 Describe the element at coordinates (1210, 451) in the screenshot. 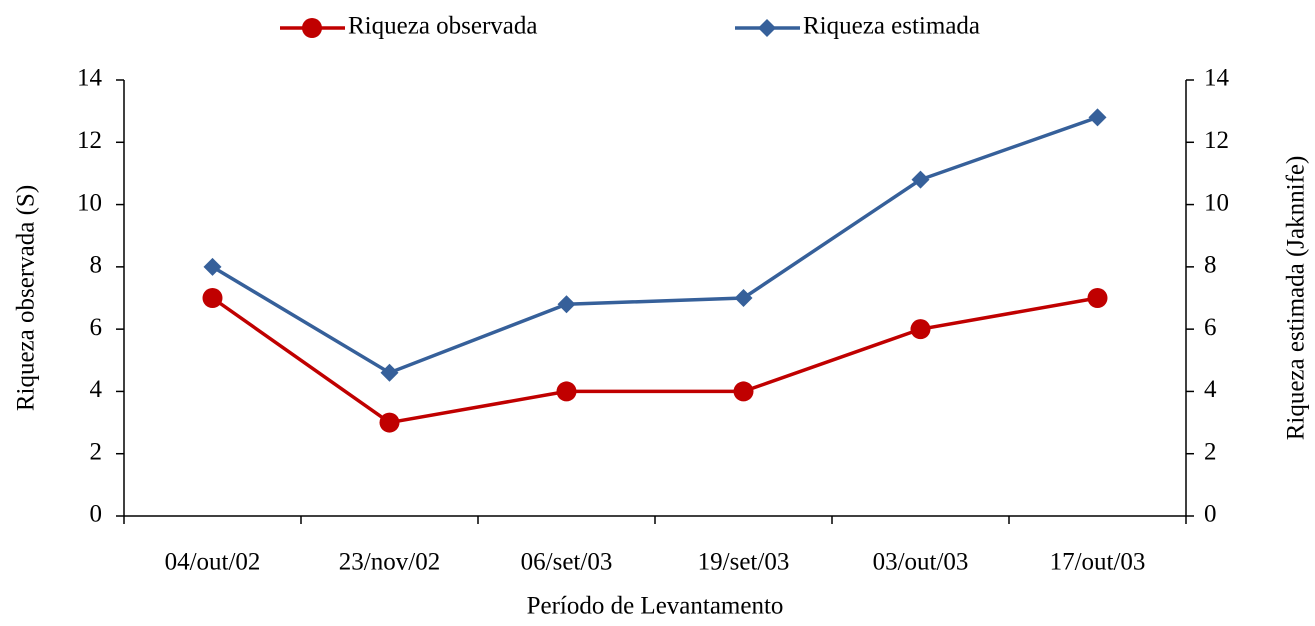

I see `y2-tick-label: 2` at that location.